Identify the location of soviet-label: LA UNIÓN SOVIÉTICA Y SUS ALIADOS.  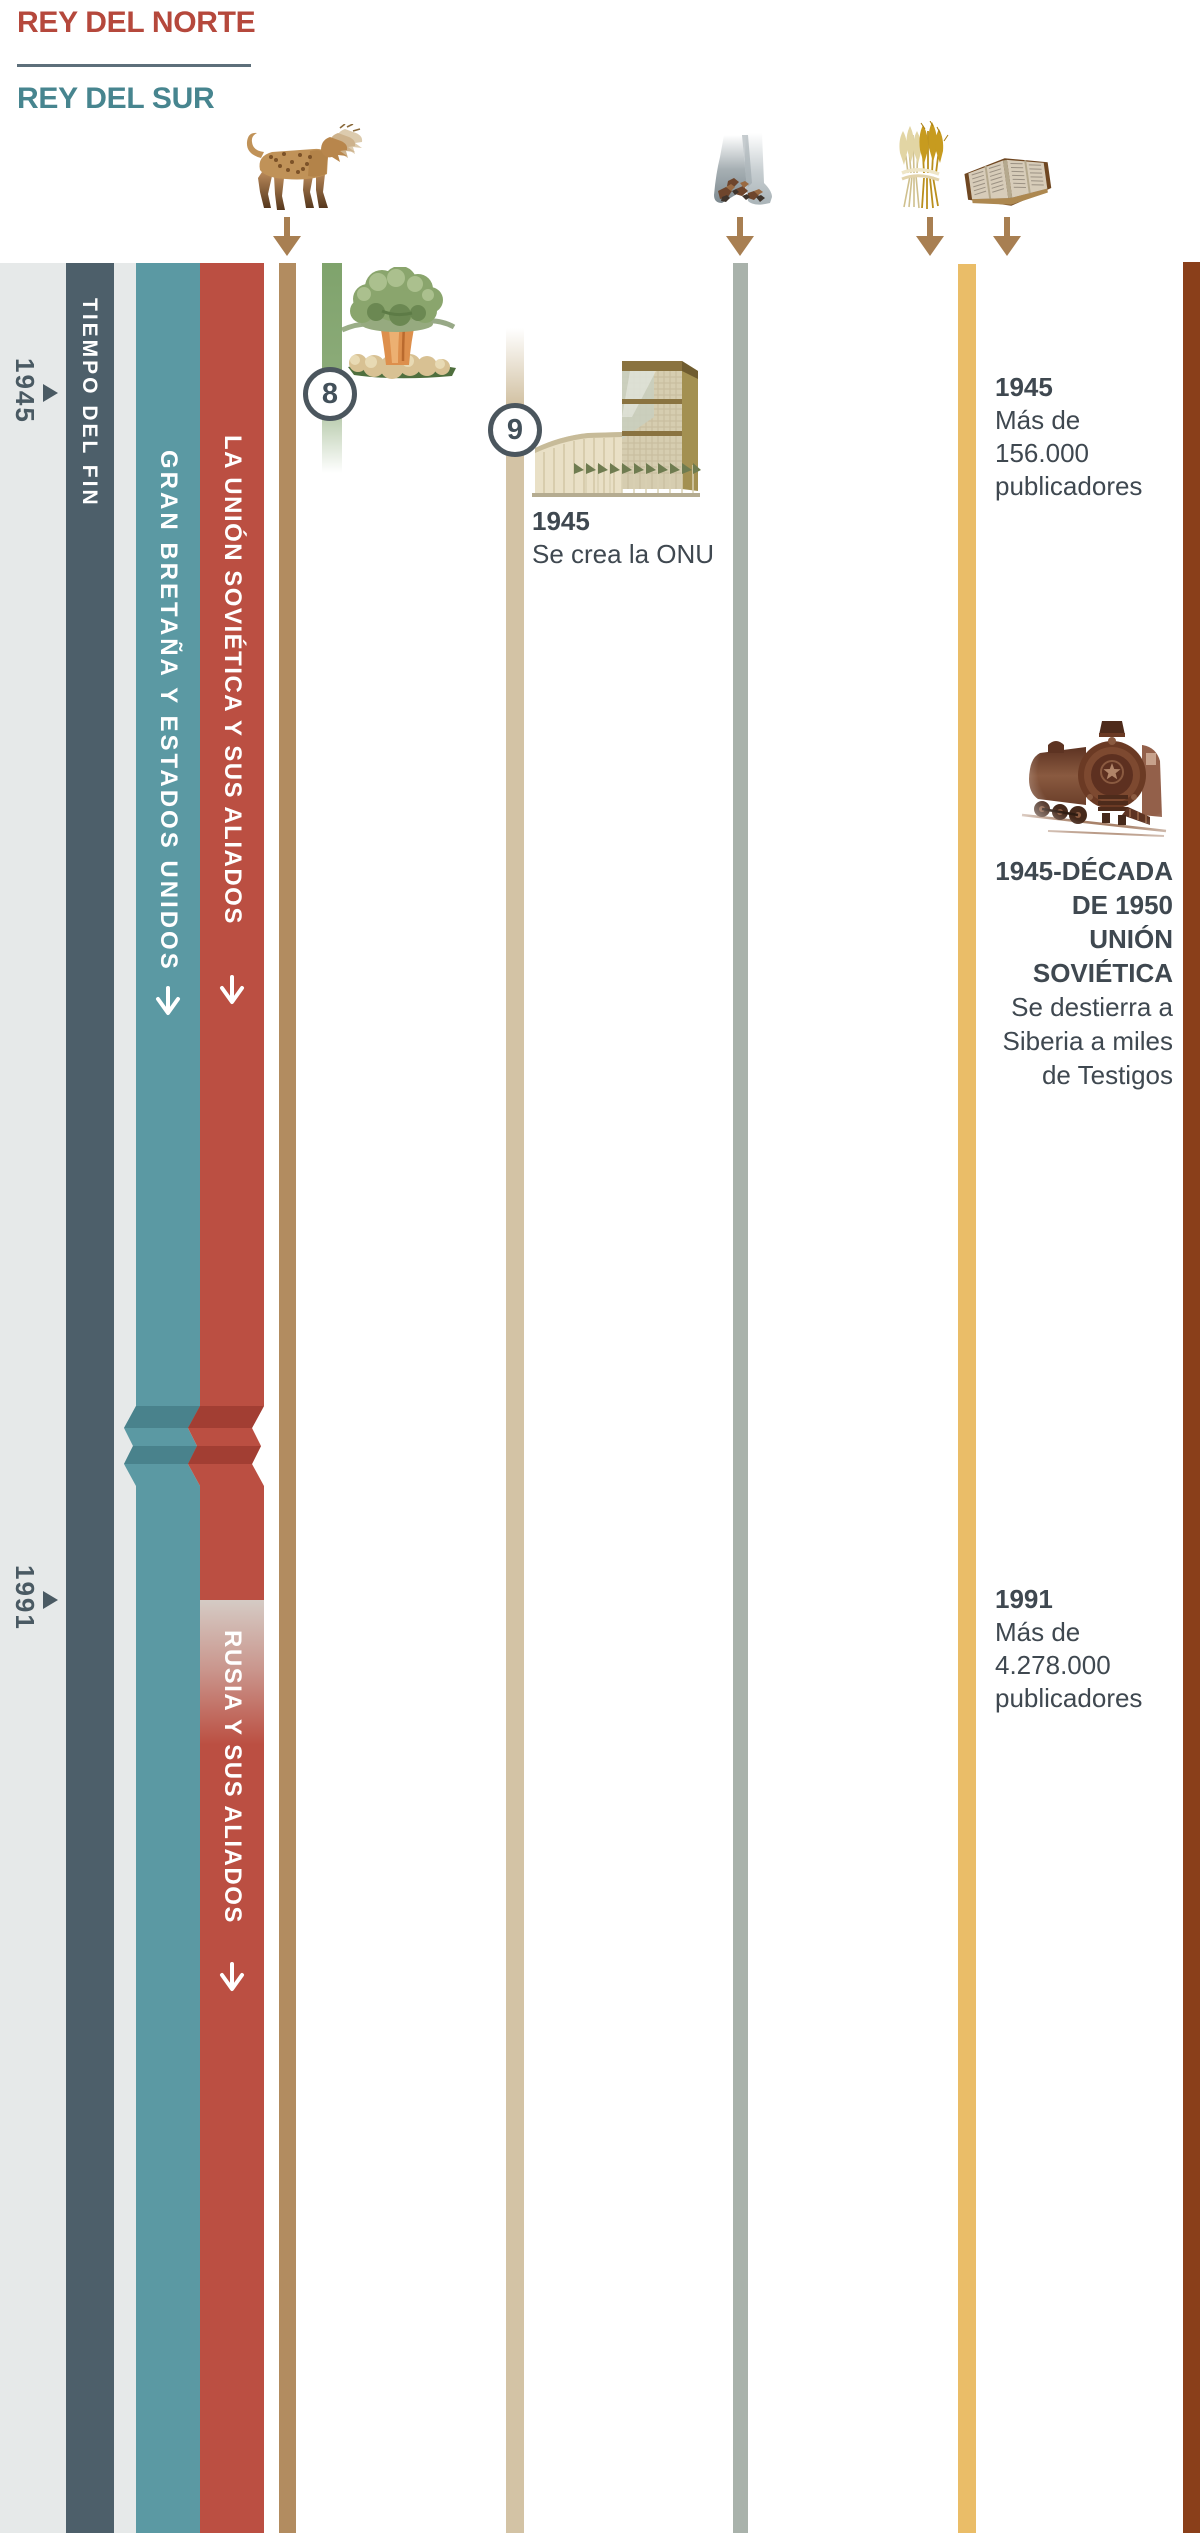
(232, 680).